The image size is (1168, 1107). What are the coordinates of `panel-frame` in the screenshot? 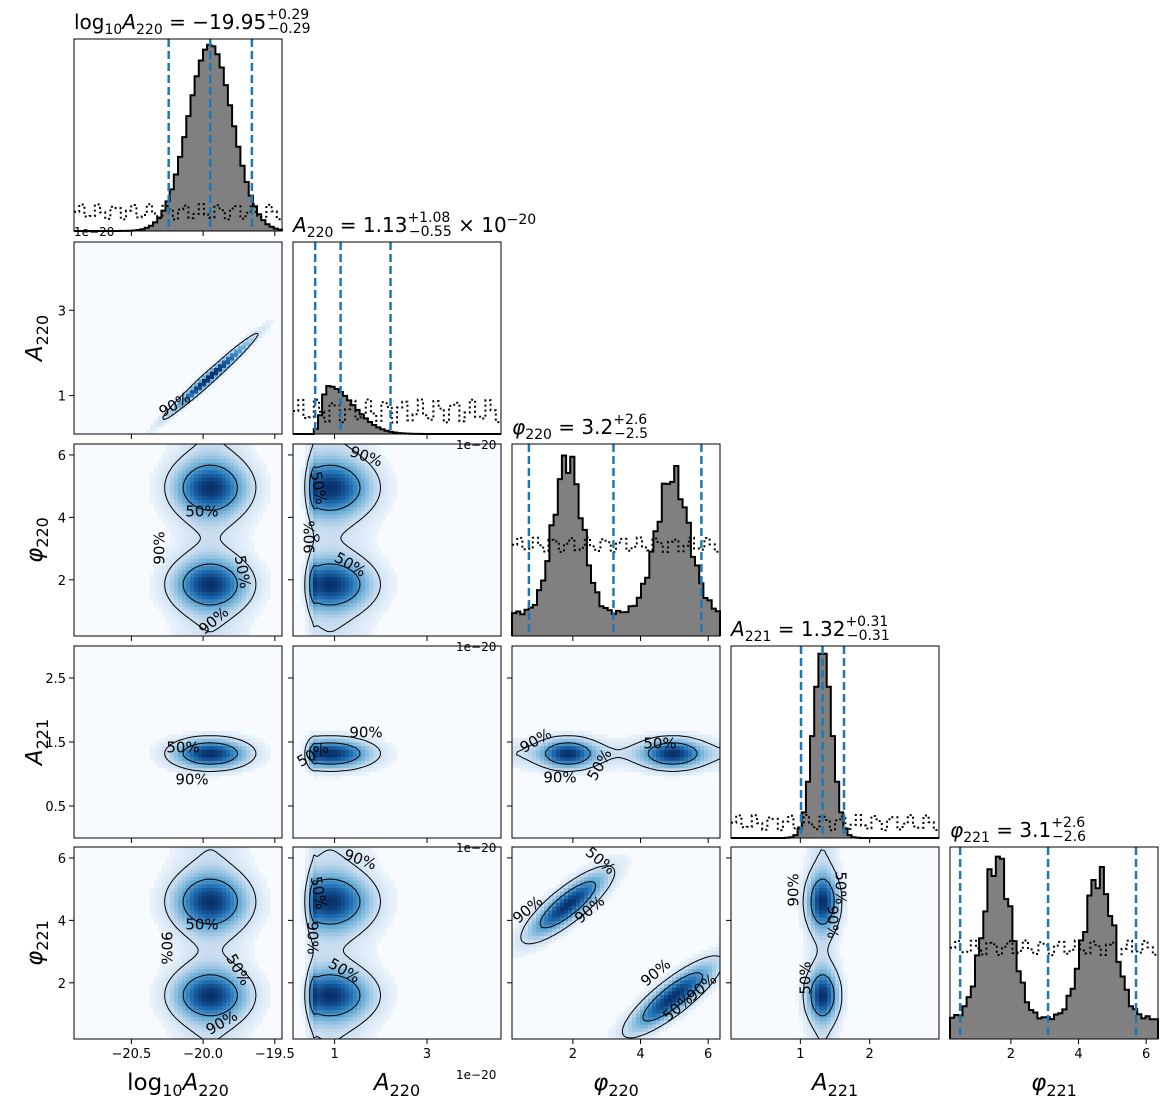 It's located at (178, 540).